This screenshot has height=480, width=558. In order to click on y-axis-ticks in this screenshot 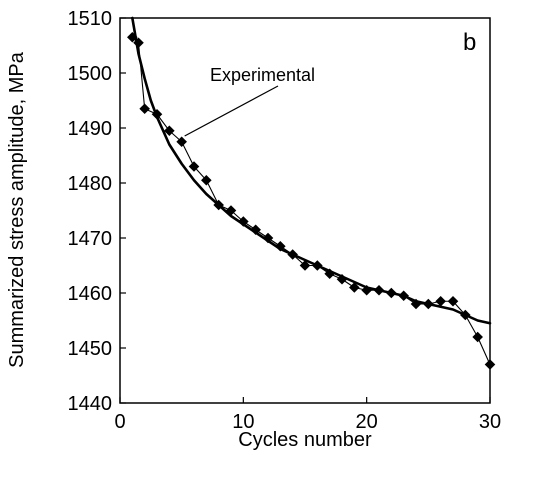, I will do `click(123, 210)`.